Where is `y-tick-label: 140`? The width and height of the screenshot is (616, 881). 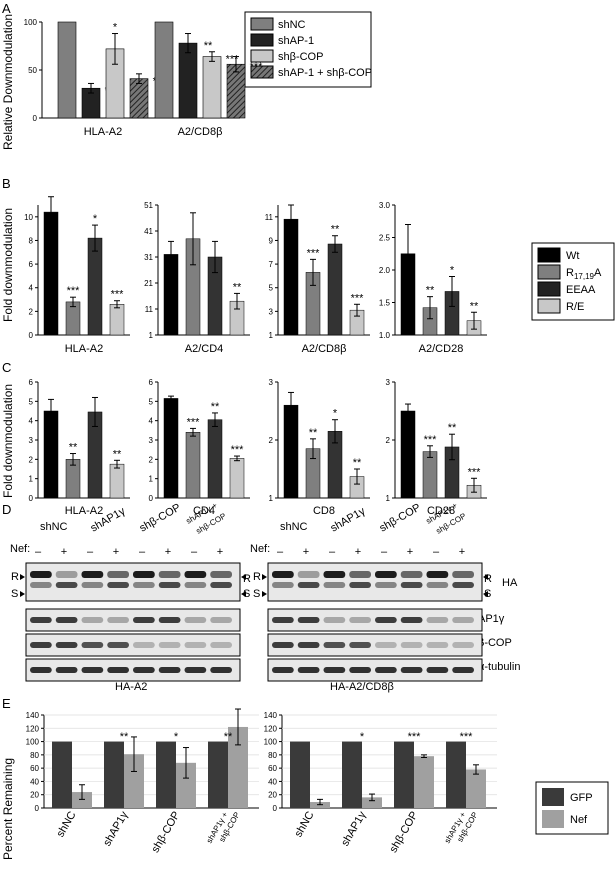 y-tick-label: 140 is located at coordinates (271, 715).